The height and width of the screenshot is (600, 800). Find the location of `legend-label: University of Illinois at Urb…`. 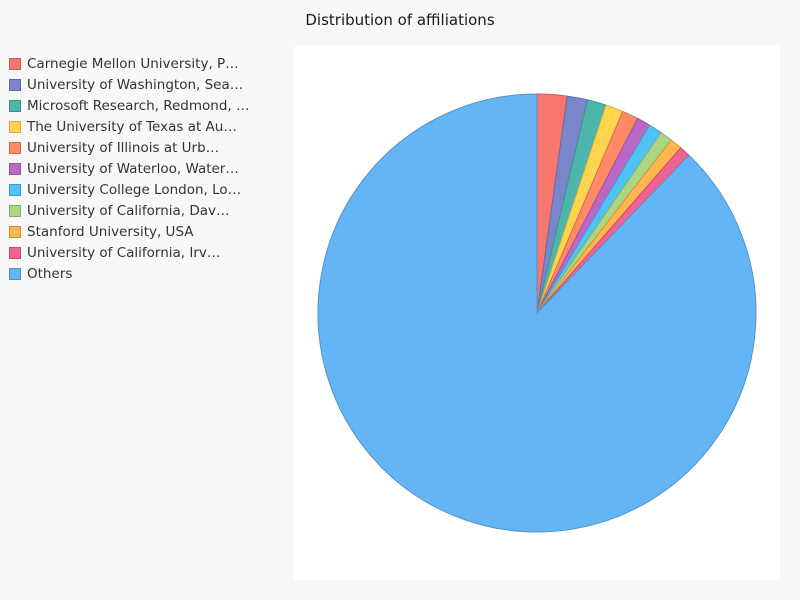

legend-label: University of Illinois at Urb… is located at coordinates (123, 147).